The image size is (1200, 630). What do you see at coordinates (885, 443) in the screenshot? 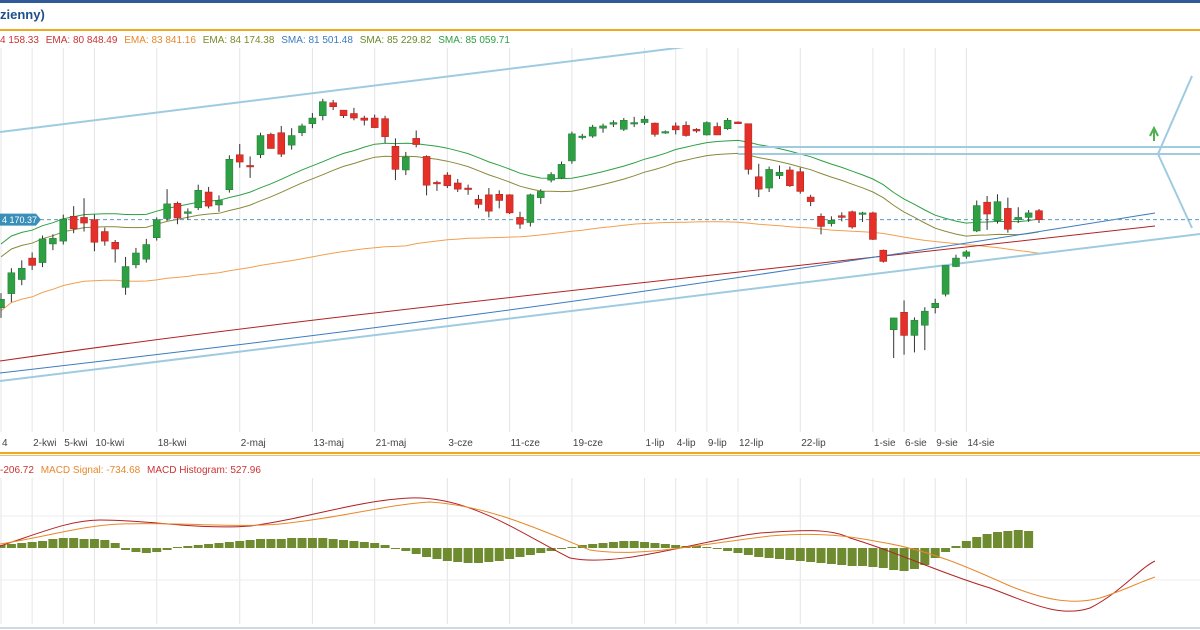
I see `x-tick-label-16: 1-sie` at bounding box center [885, 443].